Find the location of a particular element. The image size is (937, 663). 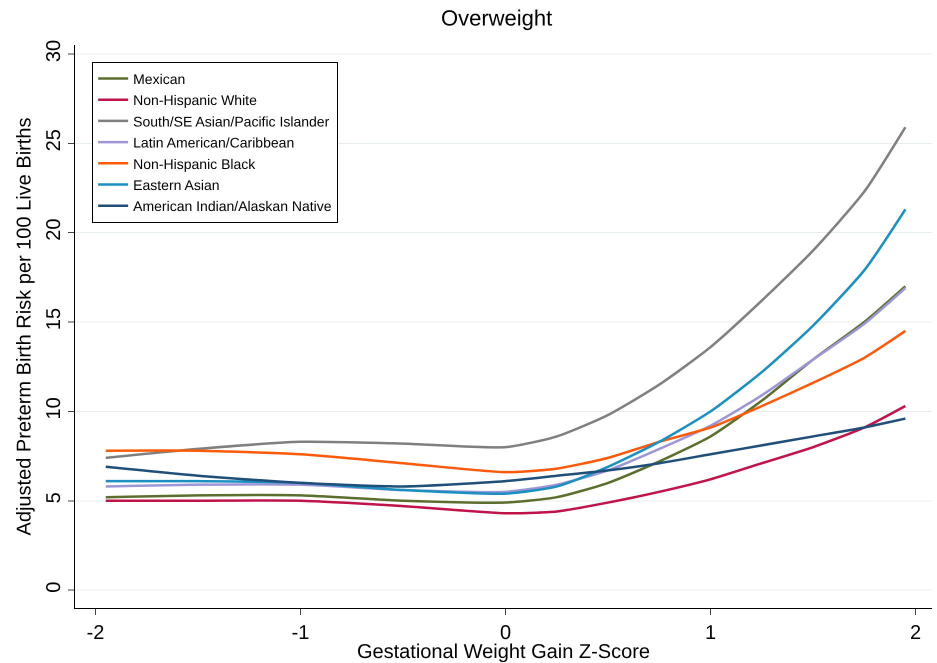

y-tick-label: 5 is located at coordinates (54, 498).